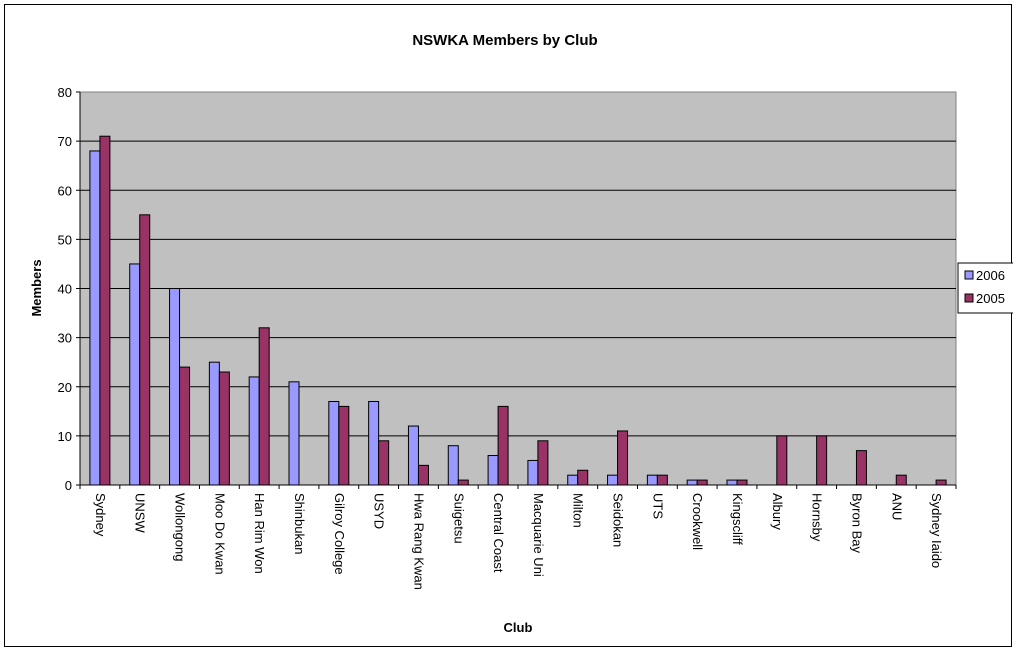  What do you see at coordinates (259, 533) in the screenshot?
I see `x-tick-label: Han Rim Won` at bounding box center [259, 533].